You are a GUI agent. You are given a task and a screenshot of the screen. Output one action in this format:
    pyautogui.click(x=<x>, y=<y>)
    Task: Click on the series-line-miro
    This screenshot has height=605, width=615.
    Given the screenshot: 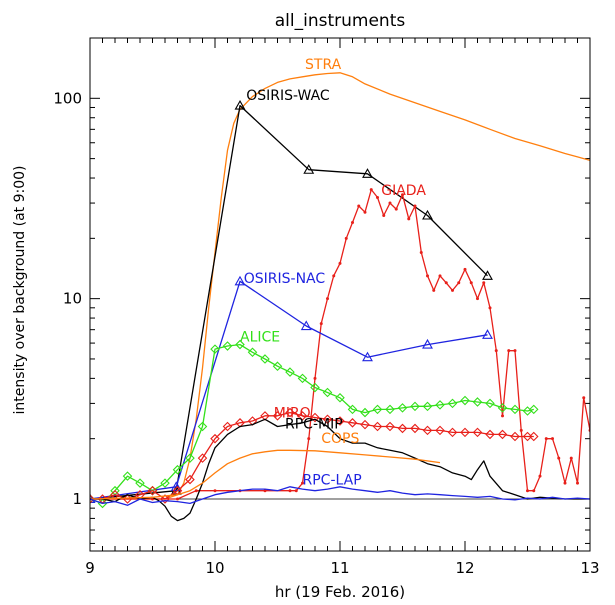 What is the action you would take?
    pyautogui.click(x=312, y=455)
    